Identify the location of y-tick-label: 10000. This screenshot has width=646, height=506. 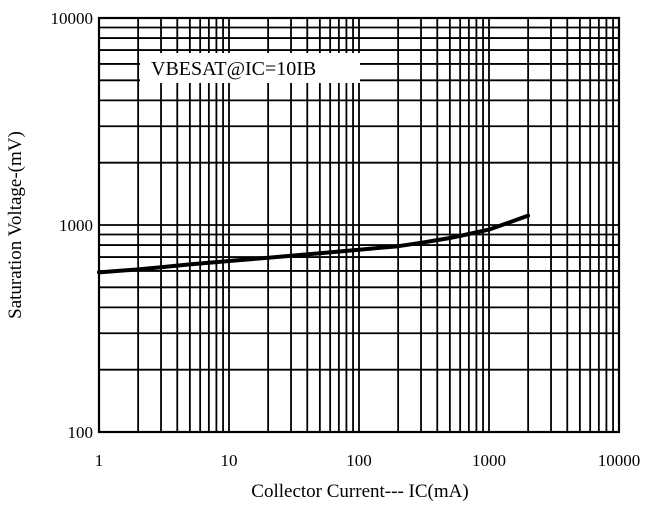
(72, 18).